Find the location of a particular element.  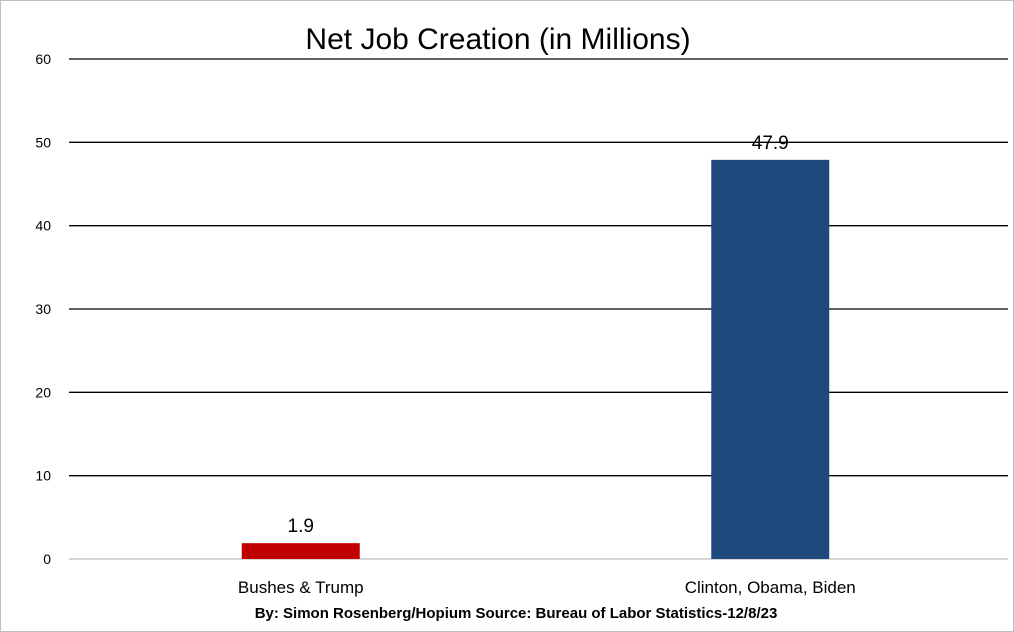

y-tick-label: 20 is located at coordinates (43, 392).